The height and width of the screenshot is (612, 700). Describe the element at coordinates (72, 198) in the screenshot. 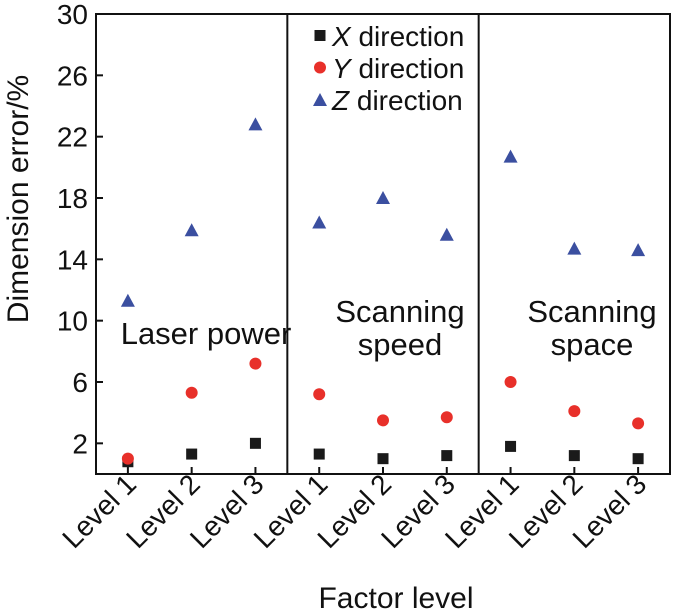

I see `y-tick-label: 18` at that location.